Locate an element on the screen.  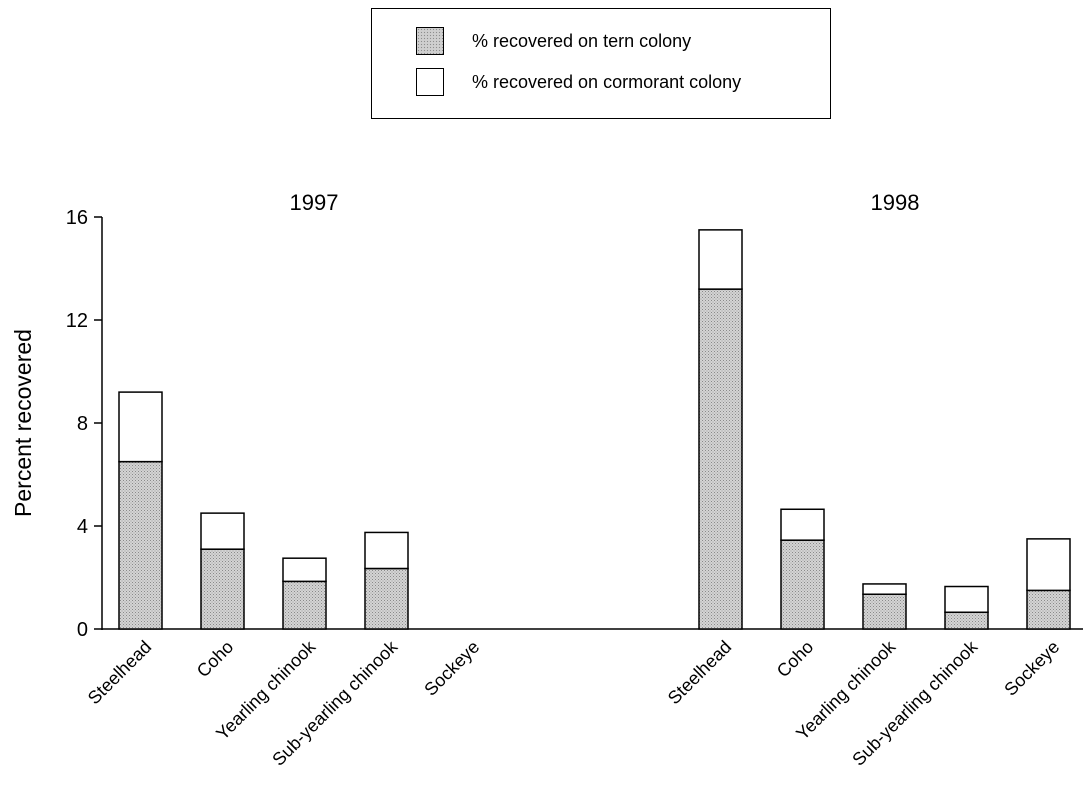
legend-swatch-tern is located at coordinates (430, 41).